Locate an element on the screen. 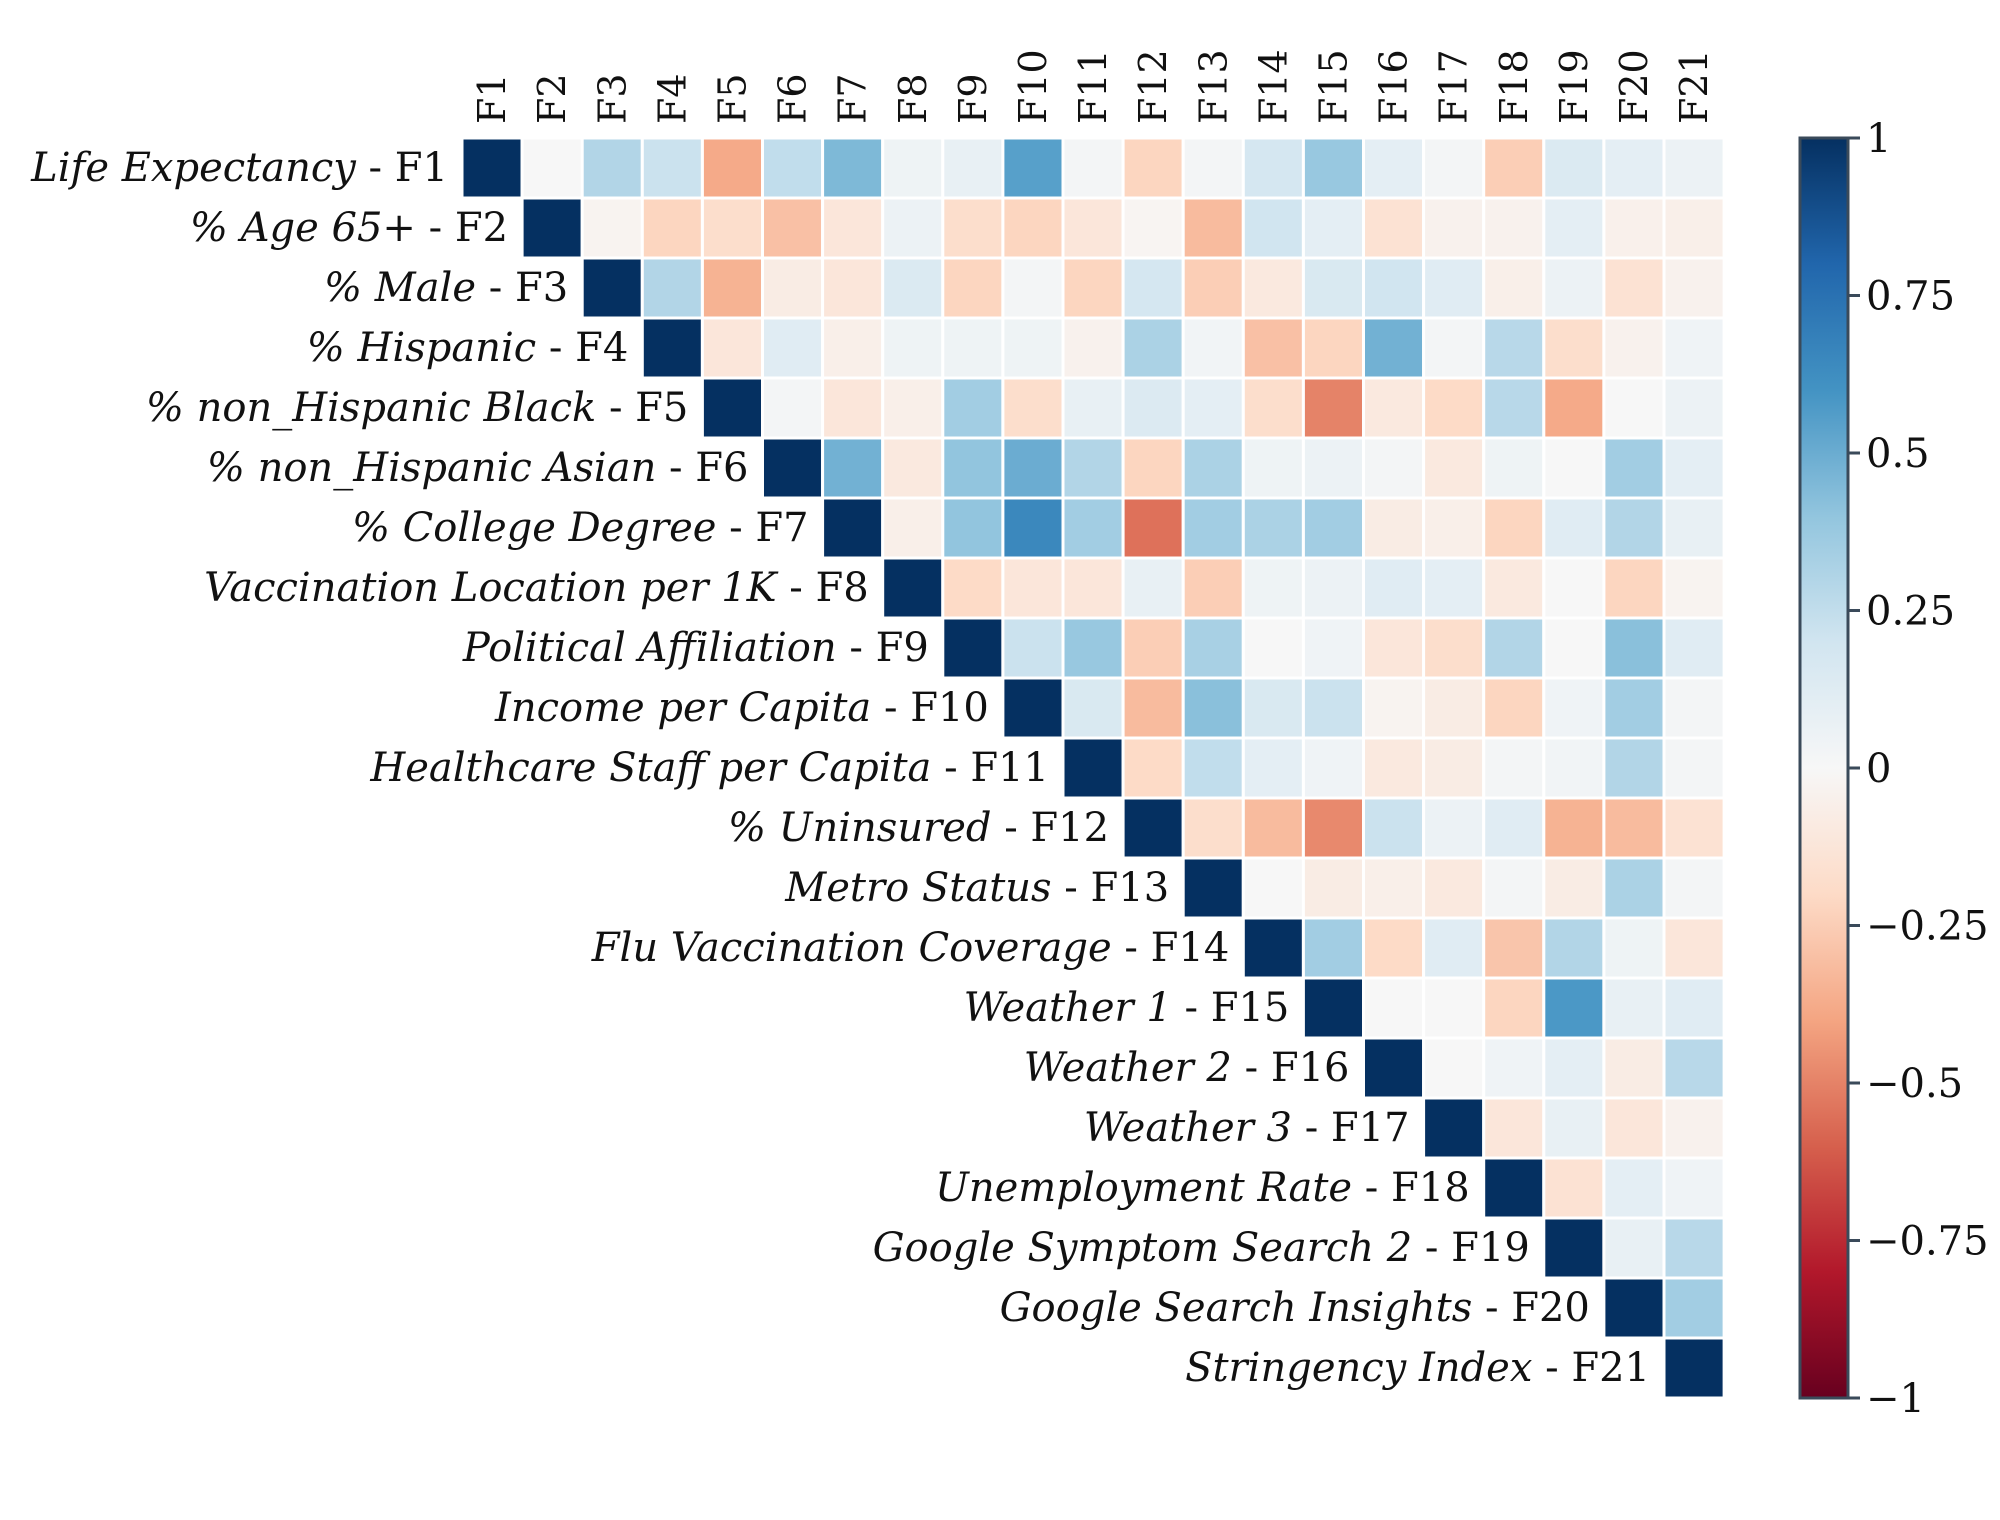  column-label-F5: F5 is located at coordinates (732, 98).